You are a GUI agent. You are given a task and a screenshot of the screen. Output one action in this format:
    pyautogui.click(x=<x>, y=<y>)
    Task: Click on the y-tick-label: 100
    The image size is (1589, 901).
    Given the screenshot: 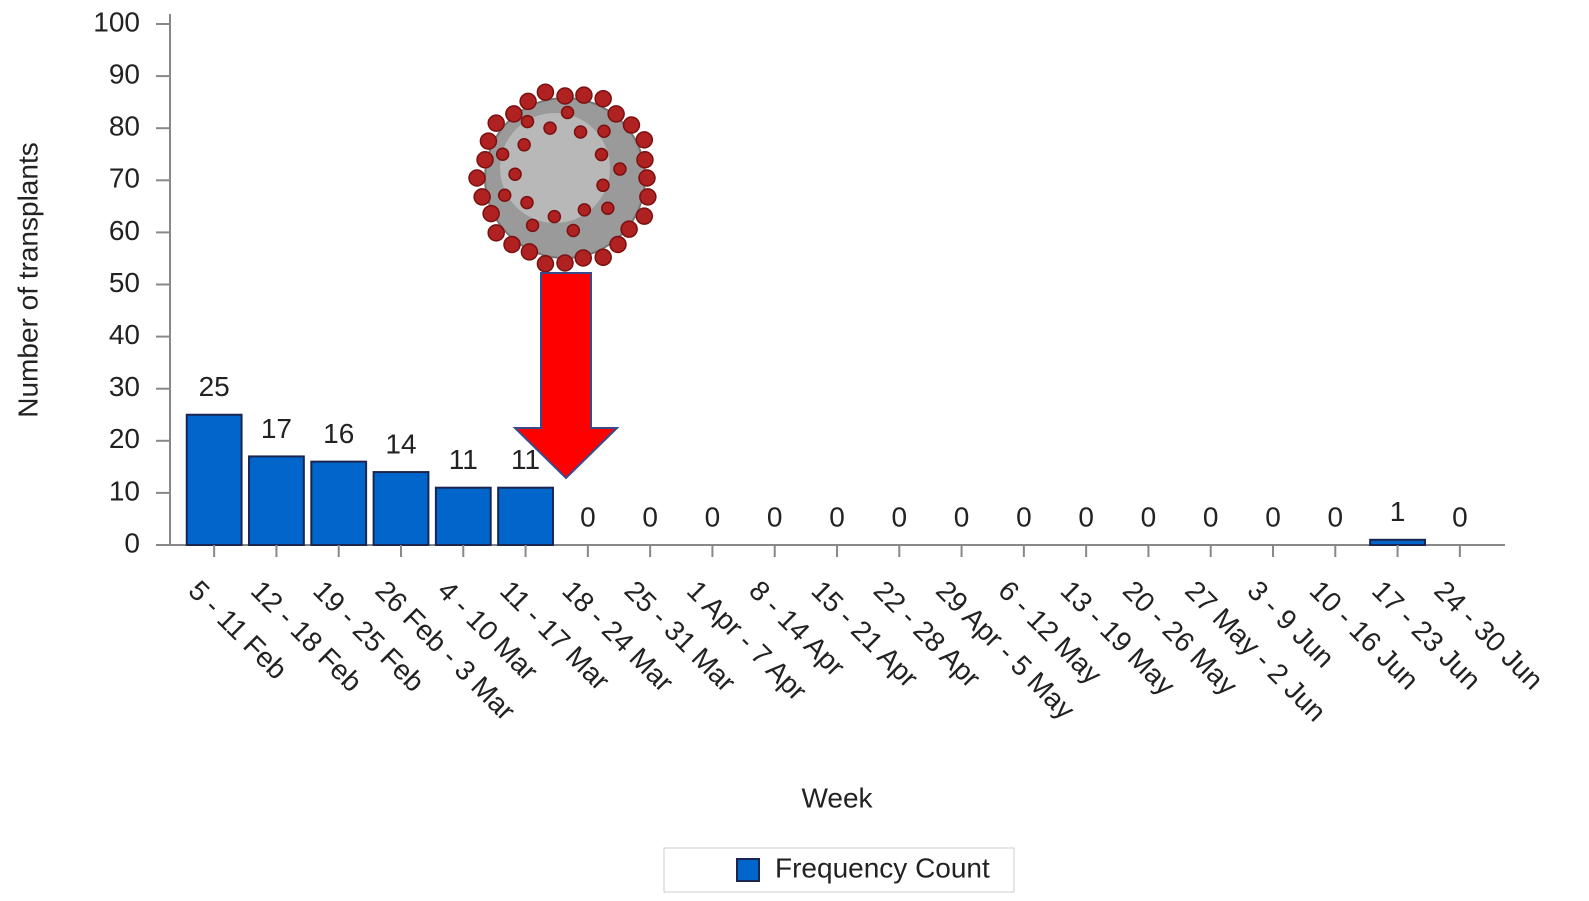 What is the action you would take?
    pyautogui.click(x=116, y=21)
    